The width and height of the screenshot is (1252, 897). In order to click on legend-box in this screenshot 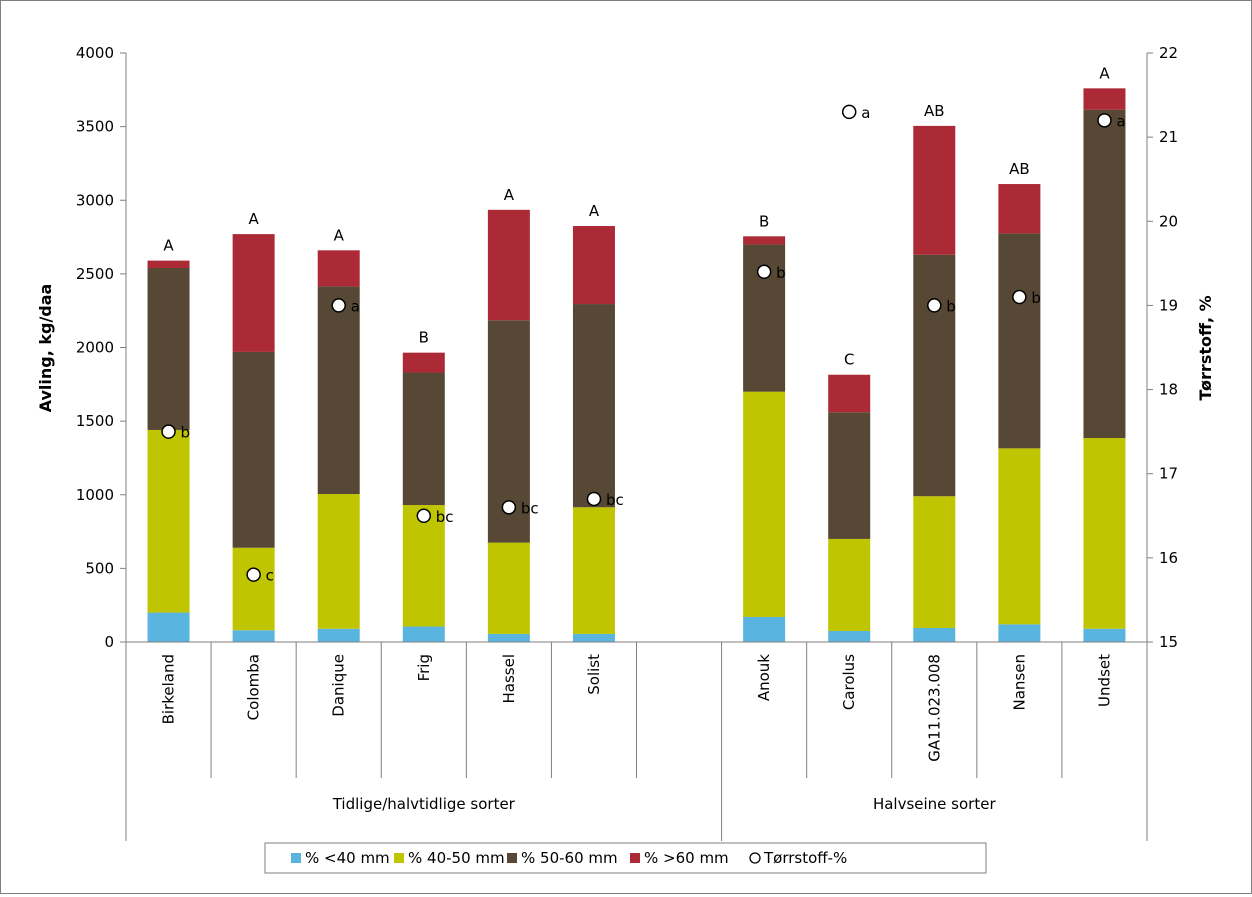, I will do `click(625, 858)`.